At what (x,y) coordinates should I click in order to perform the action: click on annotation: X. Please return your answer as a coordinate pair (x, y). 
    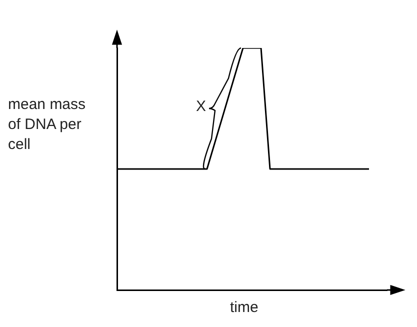
    Looking at the image, I should click on (201, 106).